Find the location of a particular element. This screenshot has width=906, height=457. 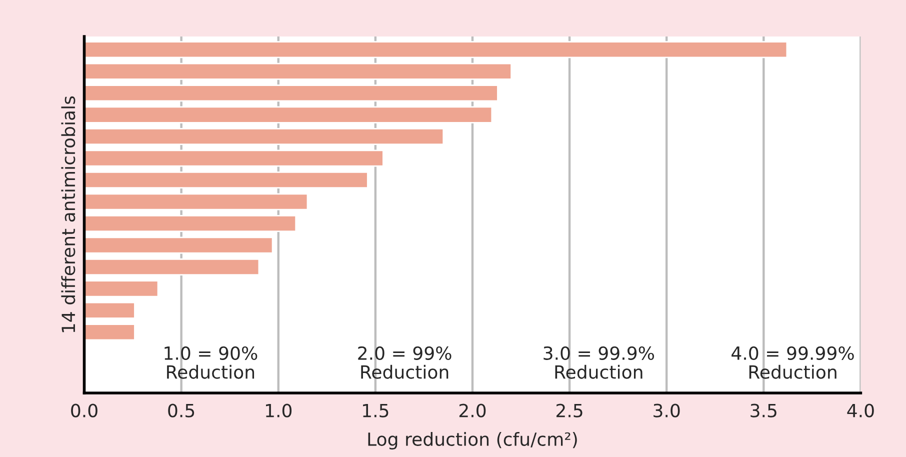

x-tick-label: 3.5 is located at coordinates (763, 411).